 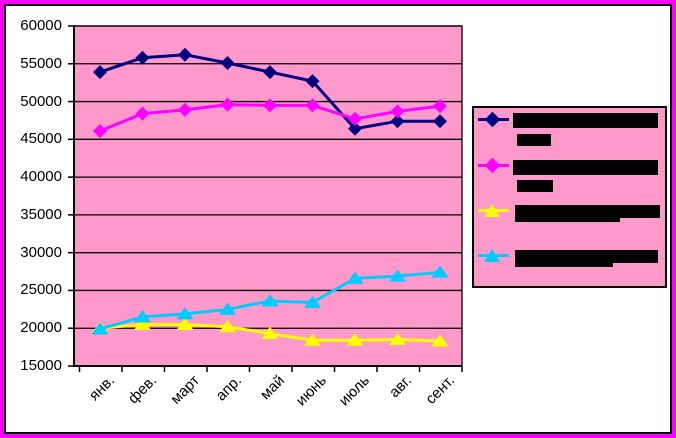 I want to click on data-point-s2-c7, so click(x=397, y=111).